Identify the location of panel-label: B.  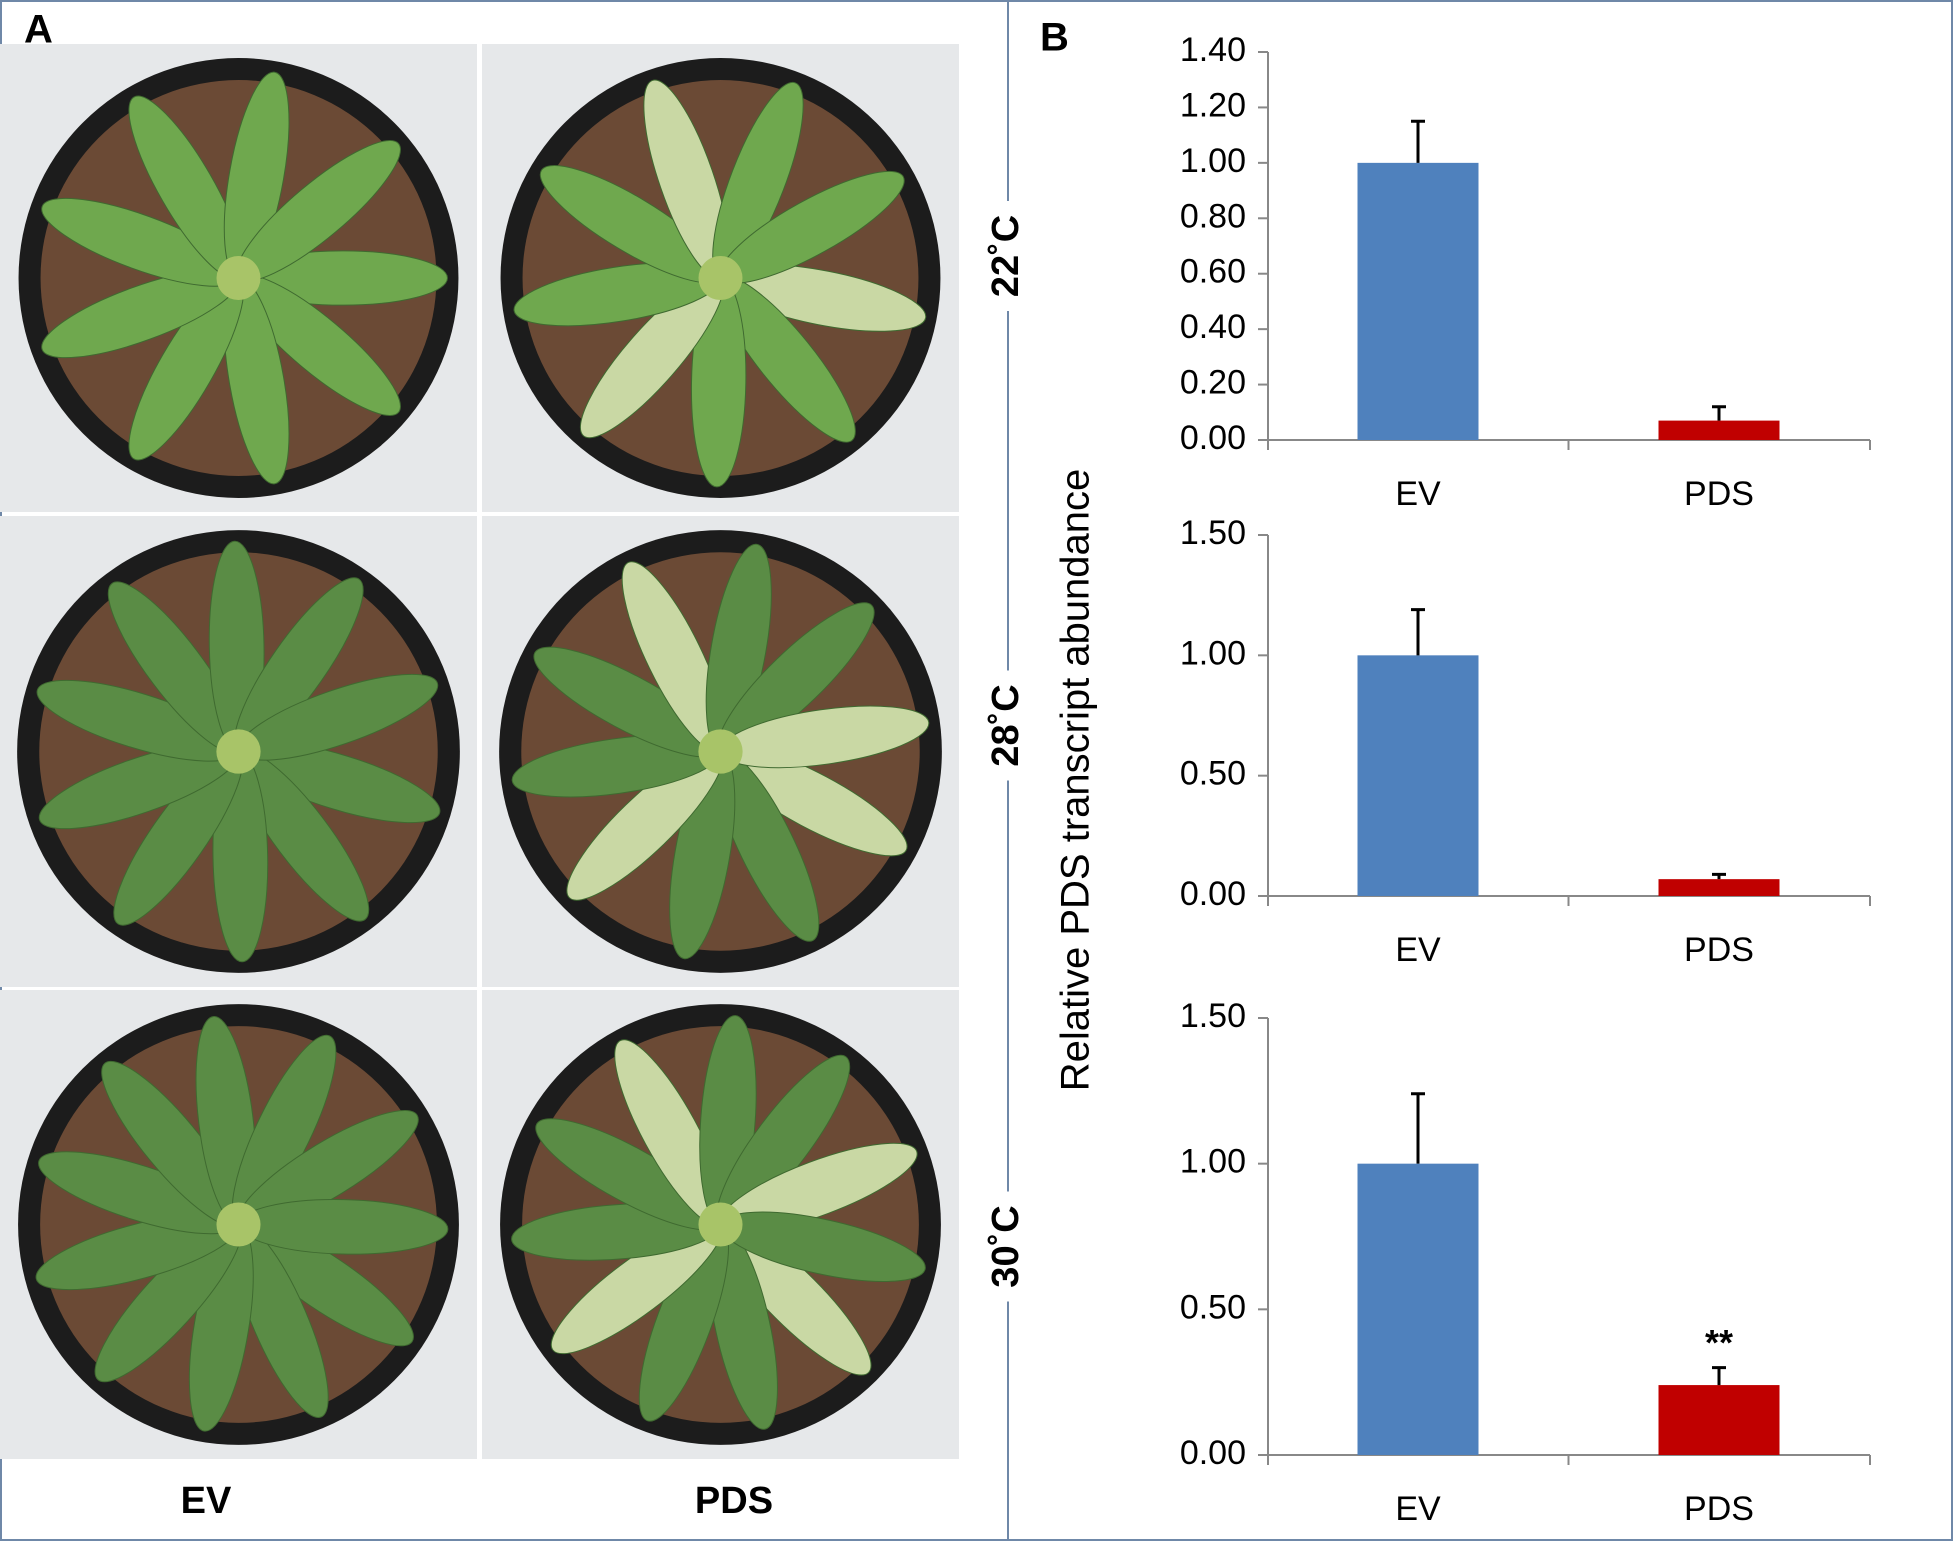
(1054, 38).